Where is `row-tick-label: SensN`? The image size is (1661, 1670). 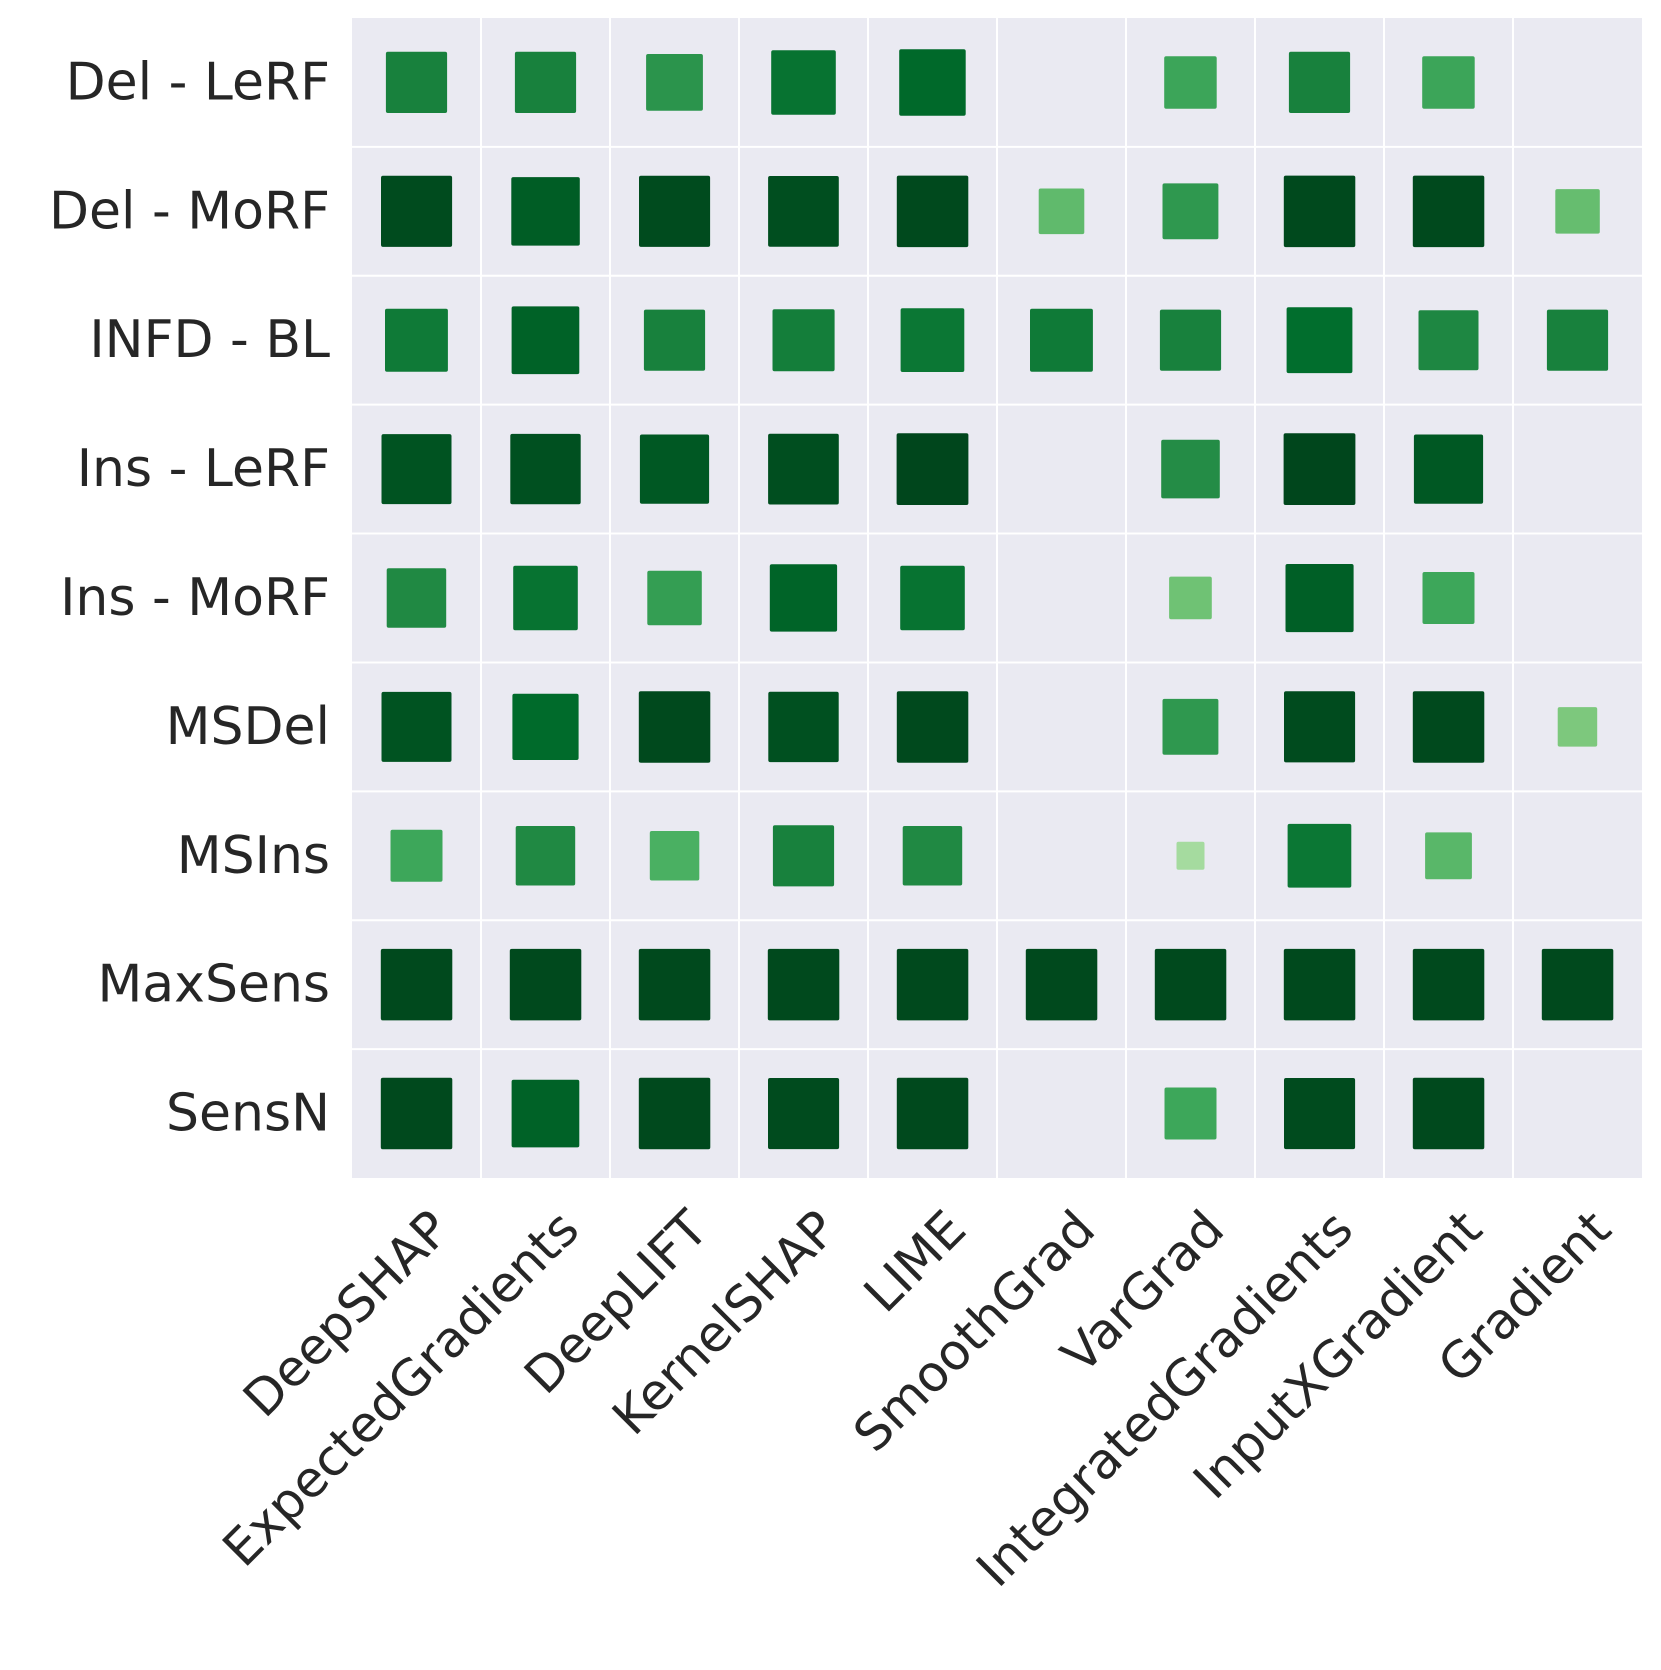 row-tick-label: SensN is located at coordinates (248, 1114).